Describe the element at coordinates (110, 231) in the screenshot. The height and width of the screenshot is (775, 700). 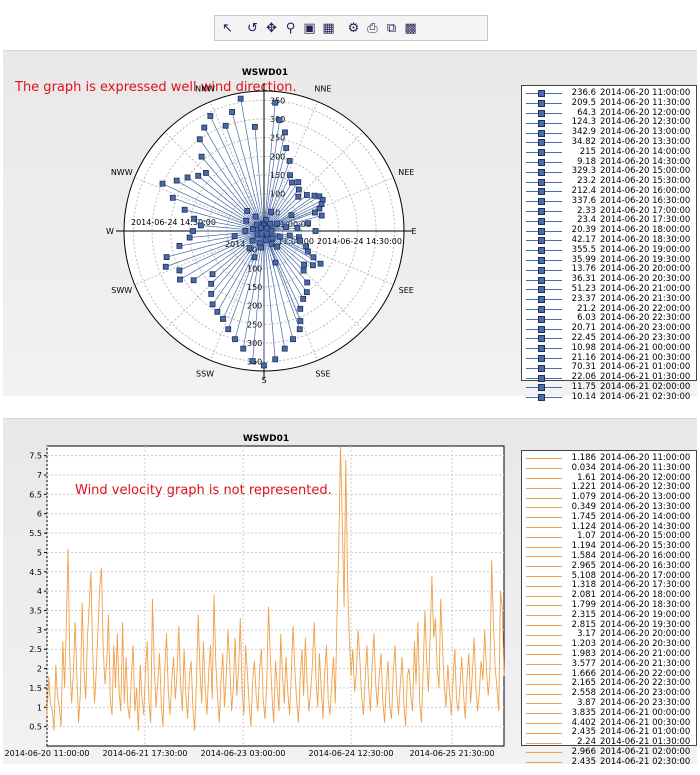
I see `direction-label: W` at that location.